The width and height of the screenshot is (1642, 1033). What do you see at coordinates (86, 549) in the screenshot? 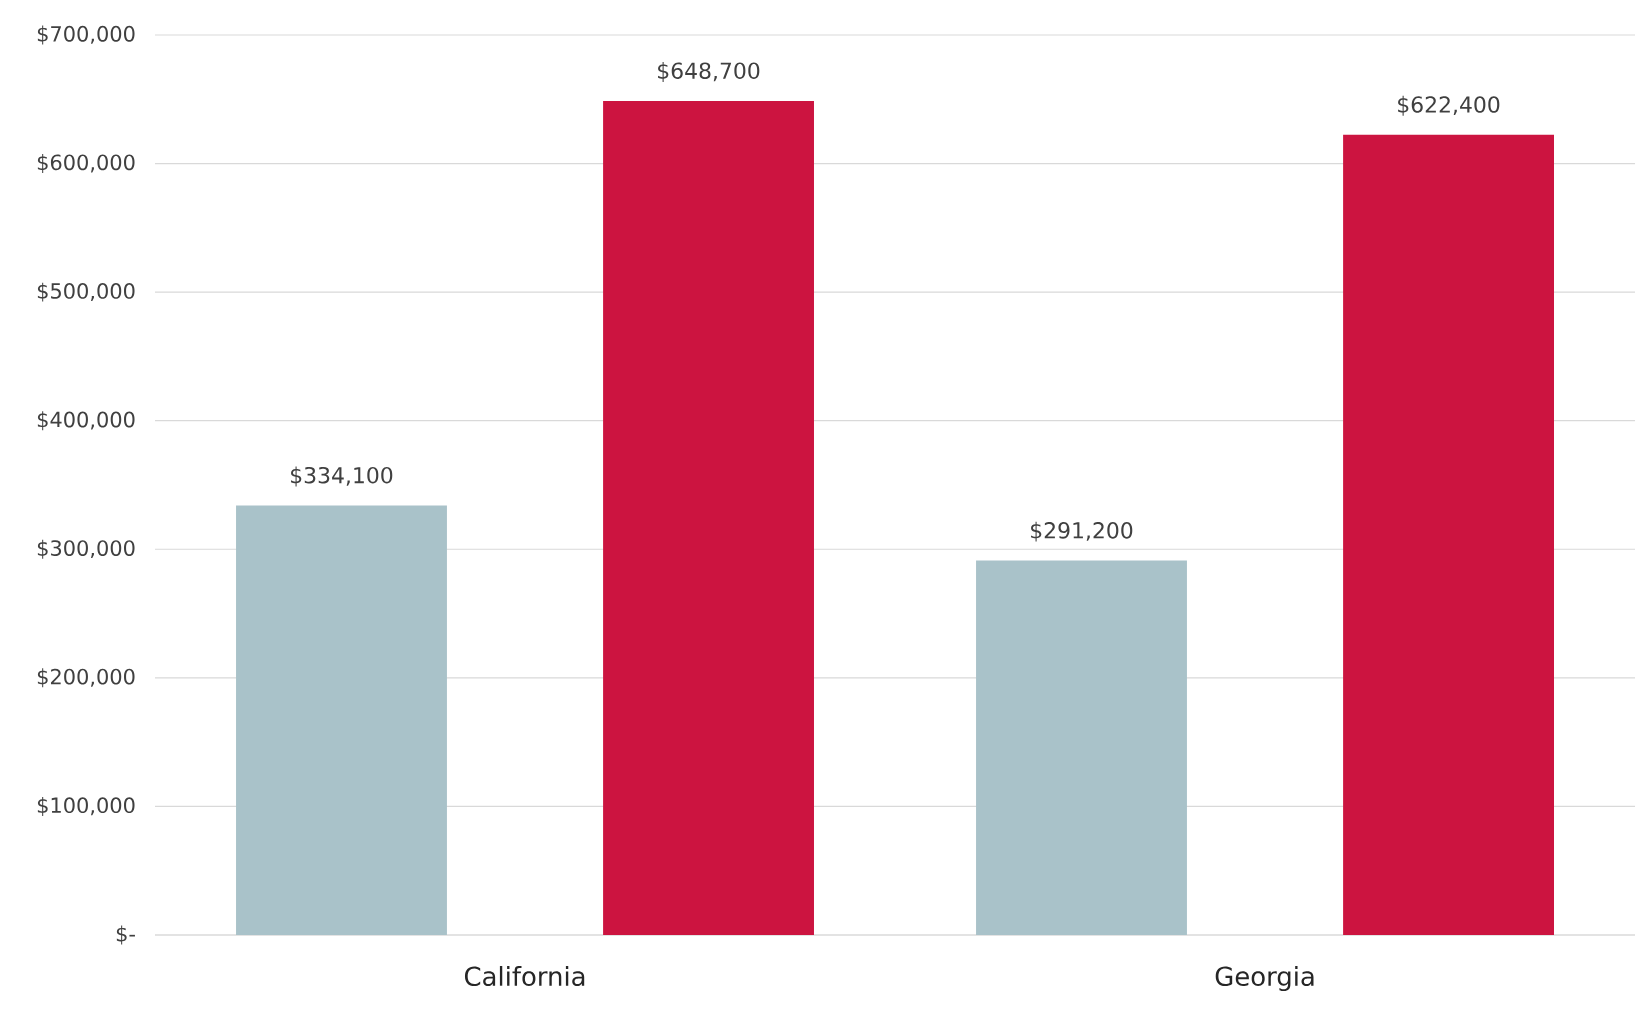
I see `y-tick-label: $300,000` at bounding box center [86, 549].